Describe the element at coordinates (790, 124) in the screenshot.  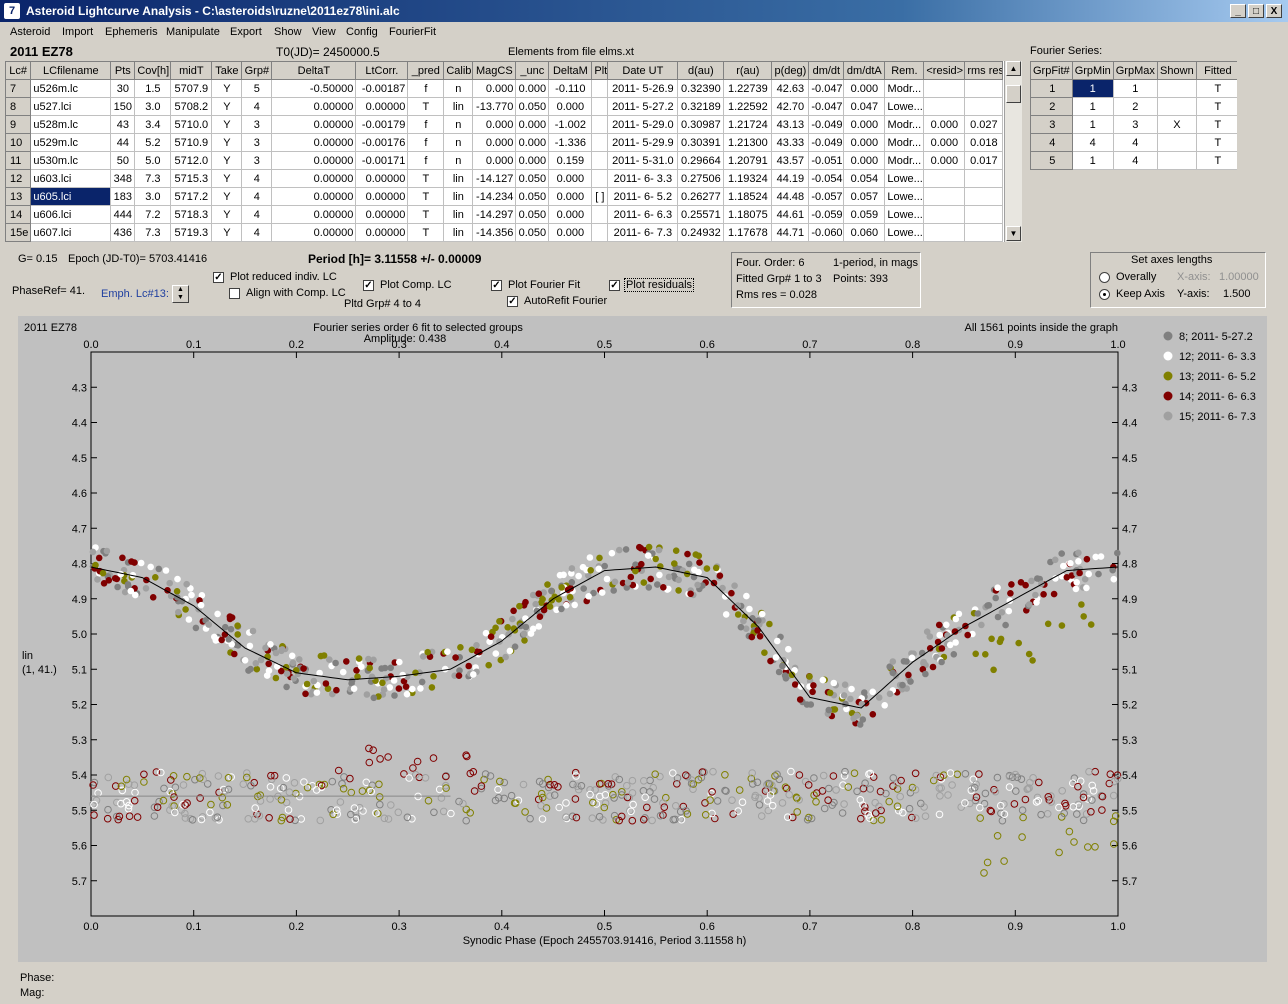
I see `table-cell: 43.13` at that location.